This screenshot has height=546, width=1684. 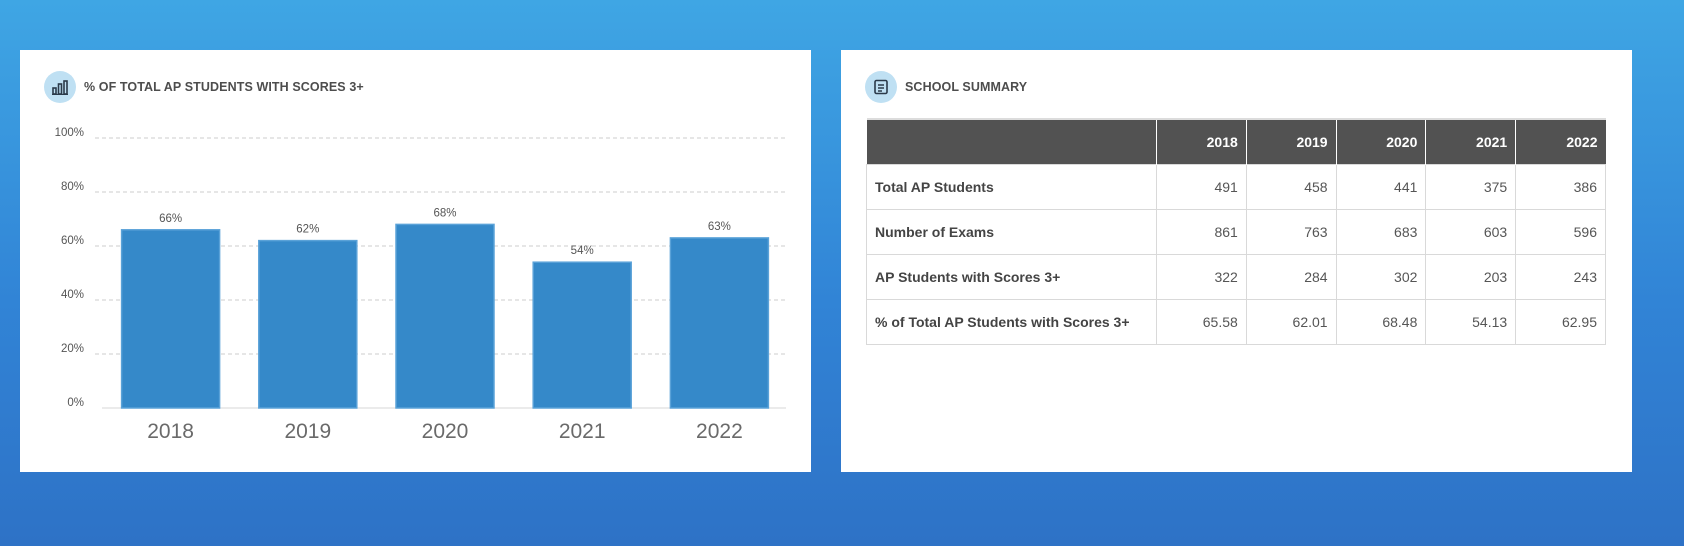 What do you see at coordinates (1291, 277) in the screenshot?
I see `table-cell: 284` at bounding box center [1291, 277].